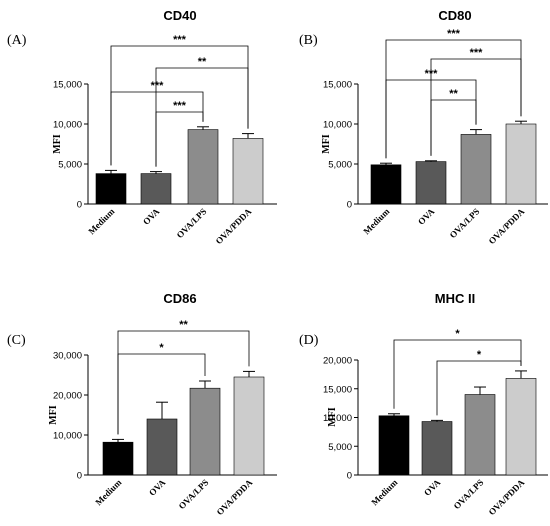 The width and height of the screenshot is (550, 526). Describe the element at coordinates (454, 15) in the screenshot. I see `panel-title: CD80` at that location.